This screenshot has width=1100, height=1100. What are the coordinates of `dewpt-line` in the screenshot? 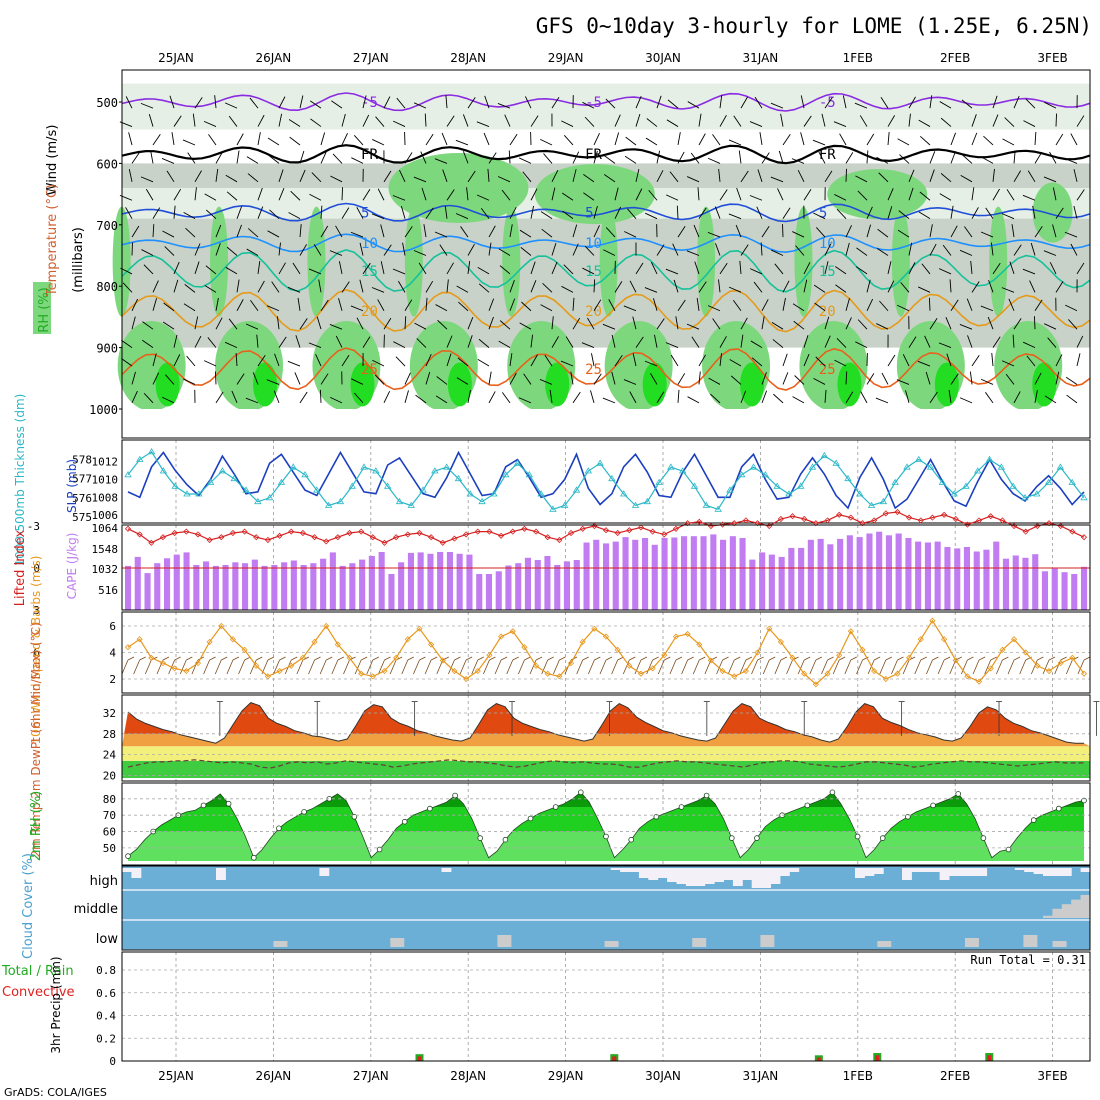 It's located at (605, 764).